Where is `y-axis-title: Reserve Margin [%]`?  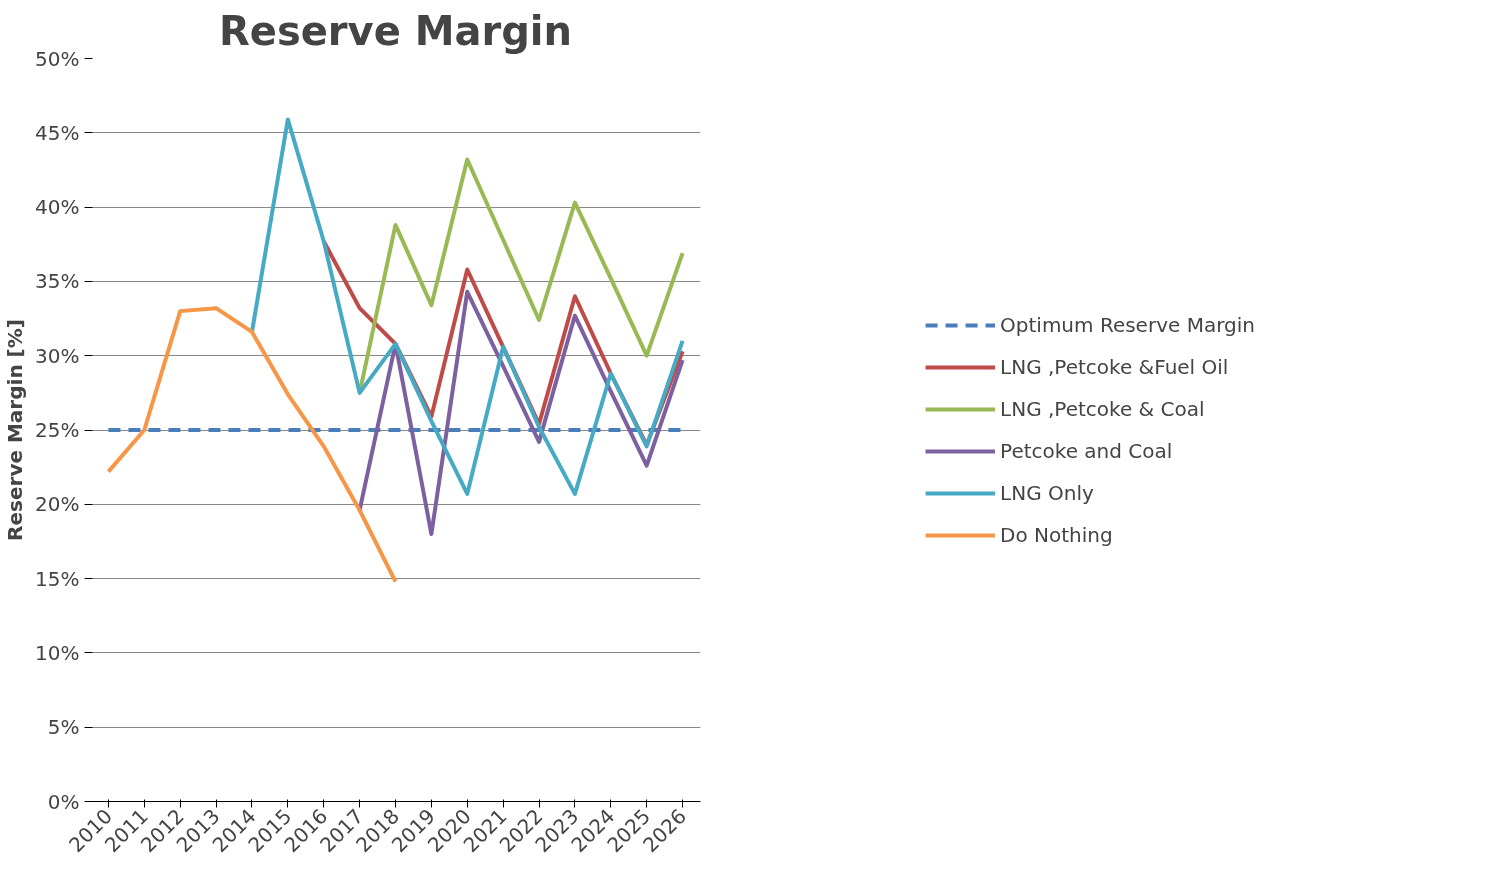 y-axis-title: Reserve Margin [%] is located at coordinates (15, 430).